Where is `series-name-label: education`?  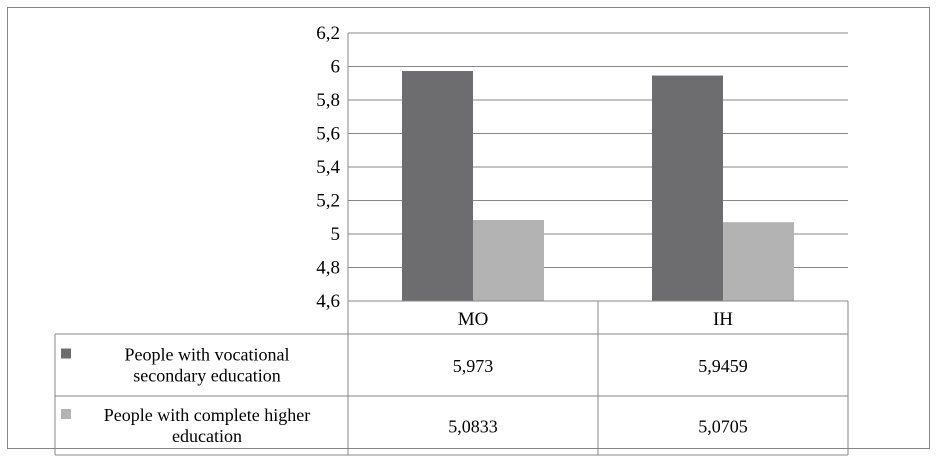 series-name-label: education is located at coordinates (207, 436).